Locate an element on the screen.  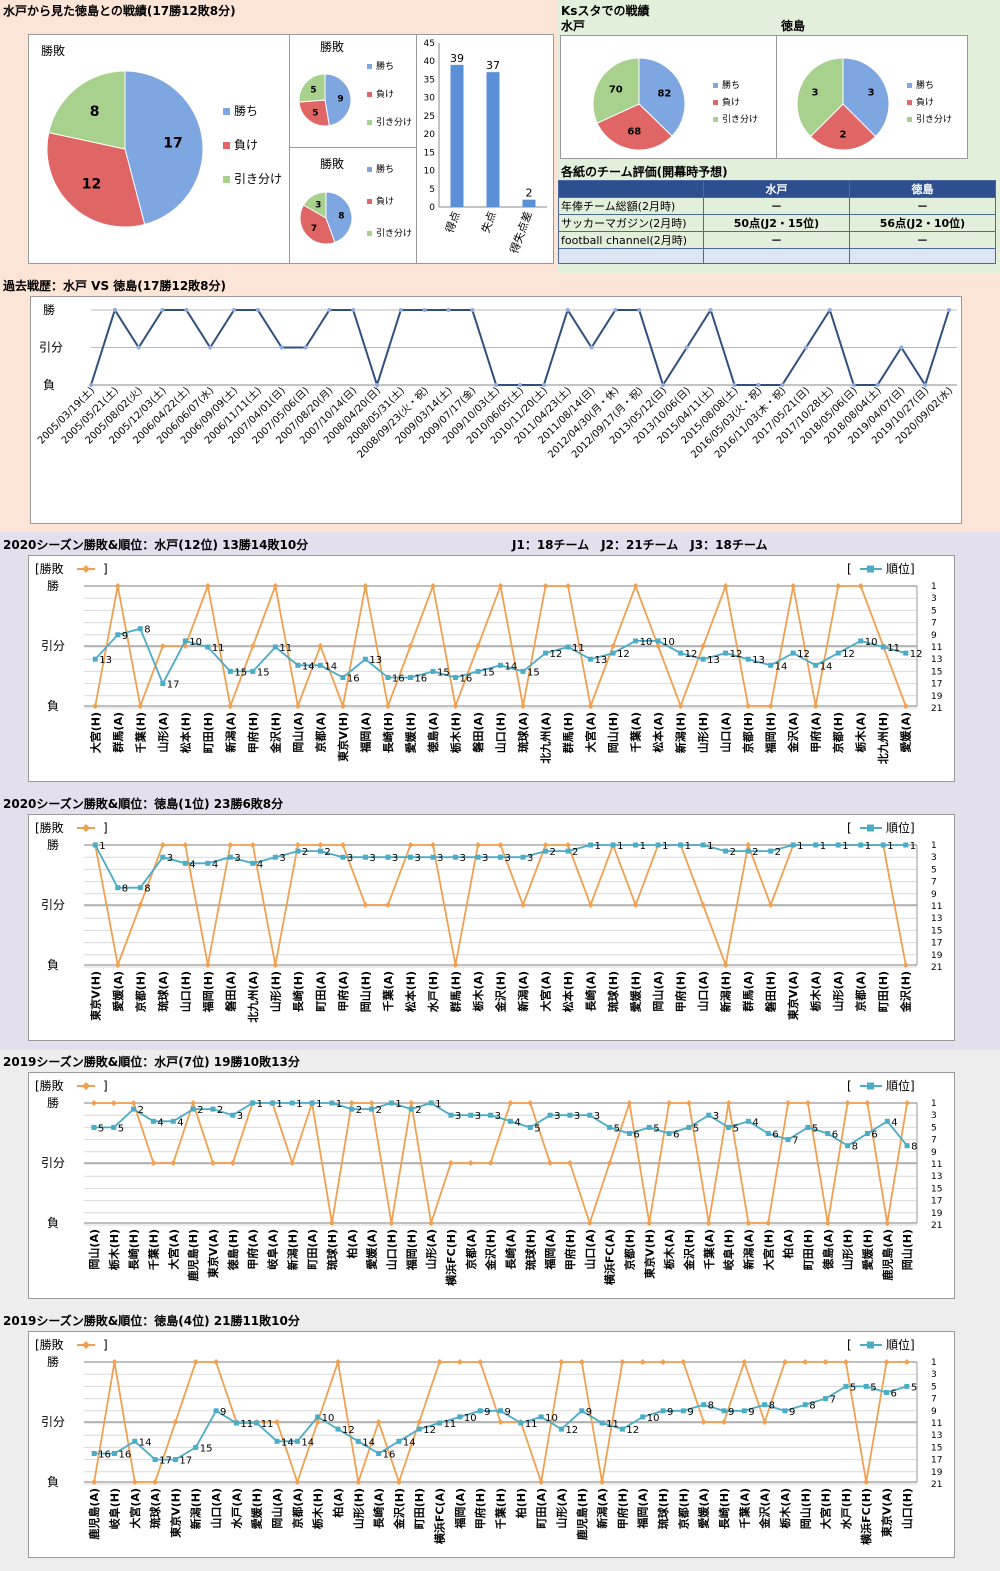
opponent-label: 千葉(A) is located at coordinates (388, 991).